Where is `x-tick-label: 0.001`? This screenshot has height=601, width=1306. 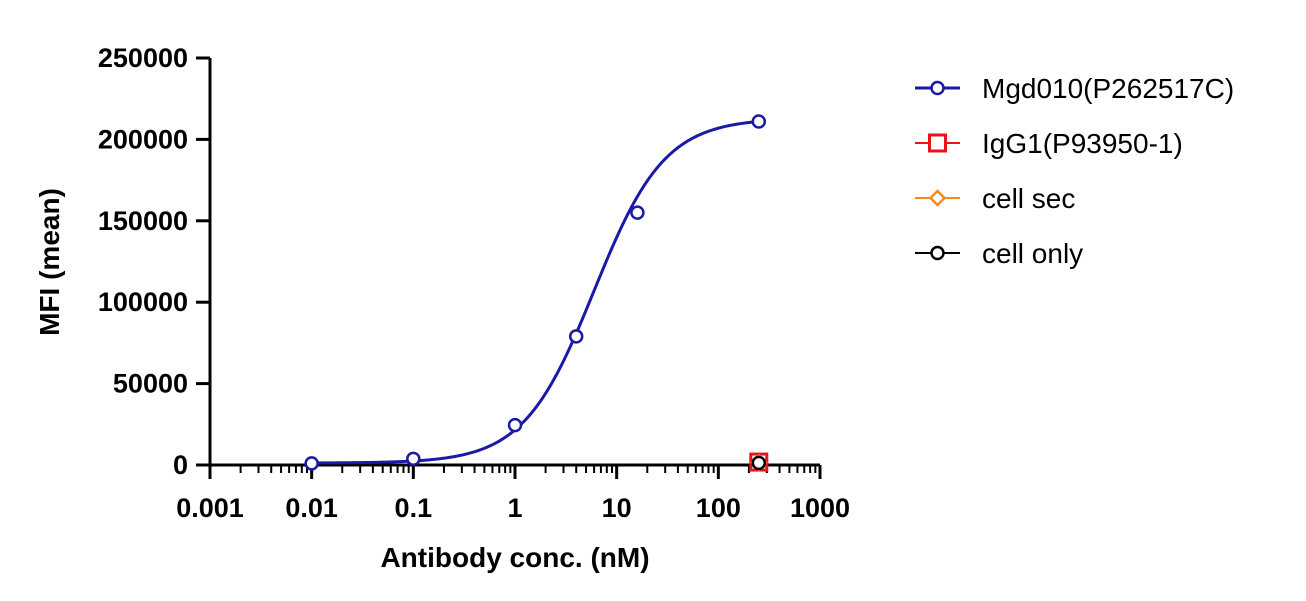 x-tick-label: 0.001 is located at coordinates (210, 508).